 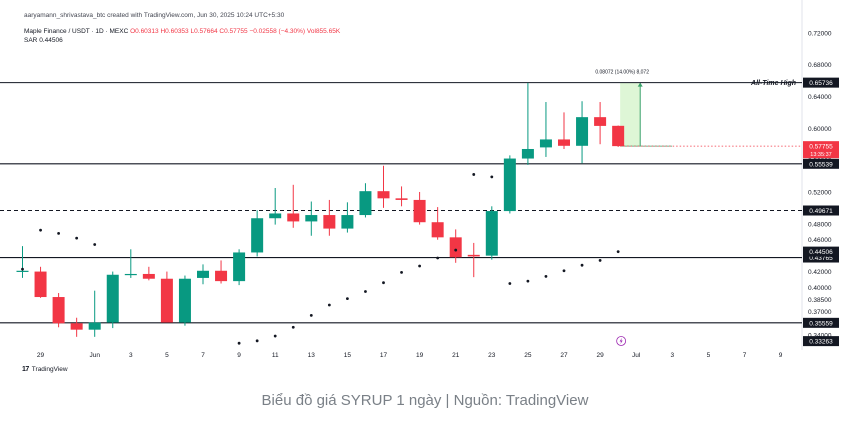 What do you see at coordinates (348, 355) in the screenshot?
I see `x-tick-label: 15` at bounding box center [348, 355].